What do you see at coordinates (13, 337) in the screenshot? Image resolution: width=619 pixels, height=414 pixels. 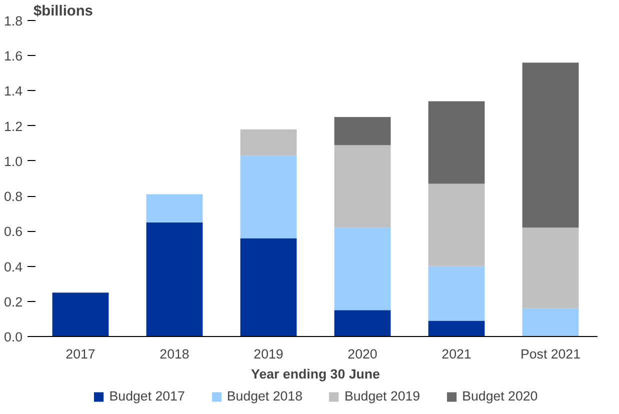 I see `y-tick-label: 0.0` at bounding box center [13, 337].